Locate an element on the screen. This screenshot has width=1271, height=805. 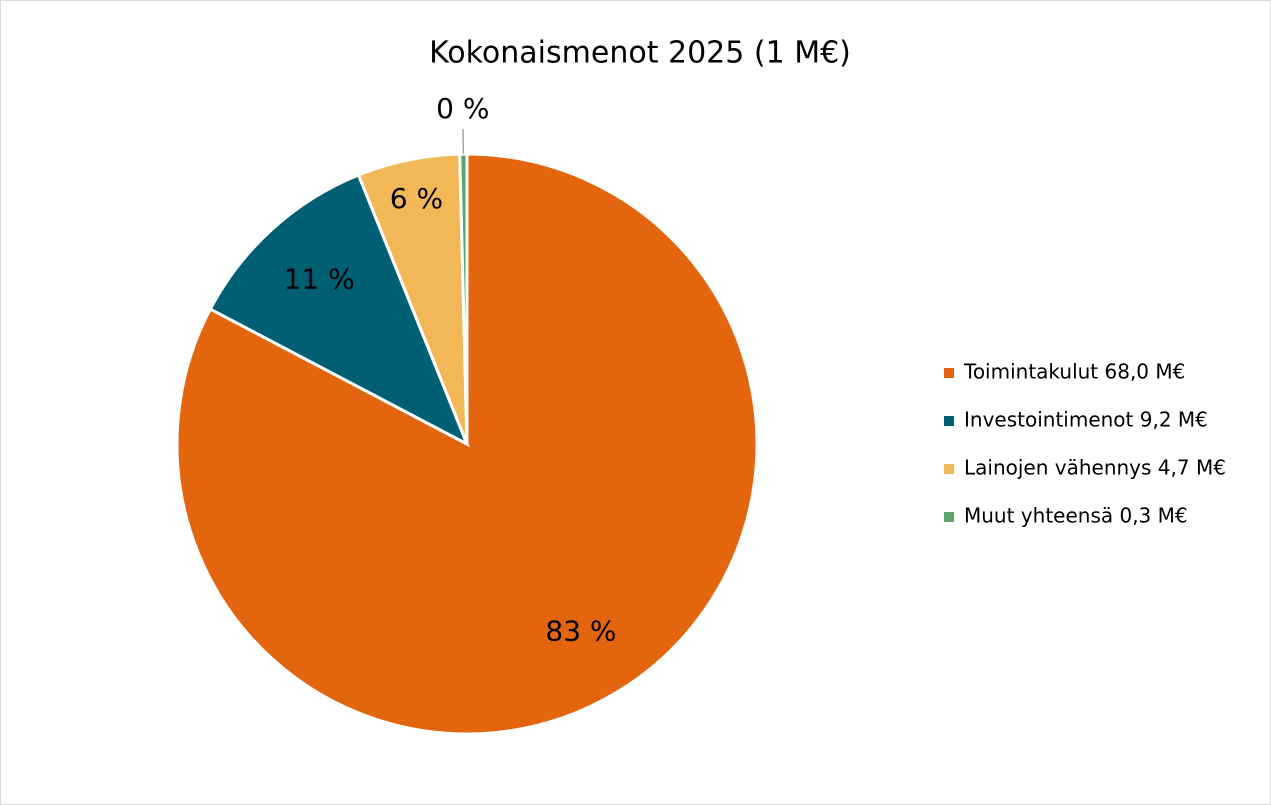
data-label: 83 % is located at coordinates (580, 631).